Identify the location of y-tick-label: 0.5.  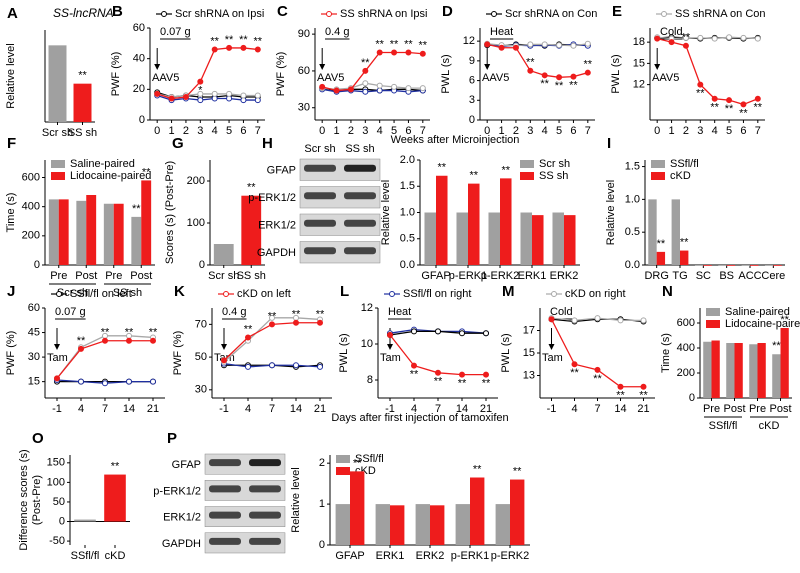
(632, 232).